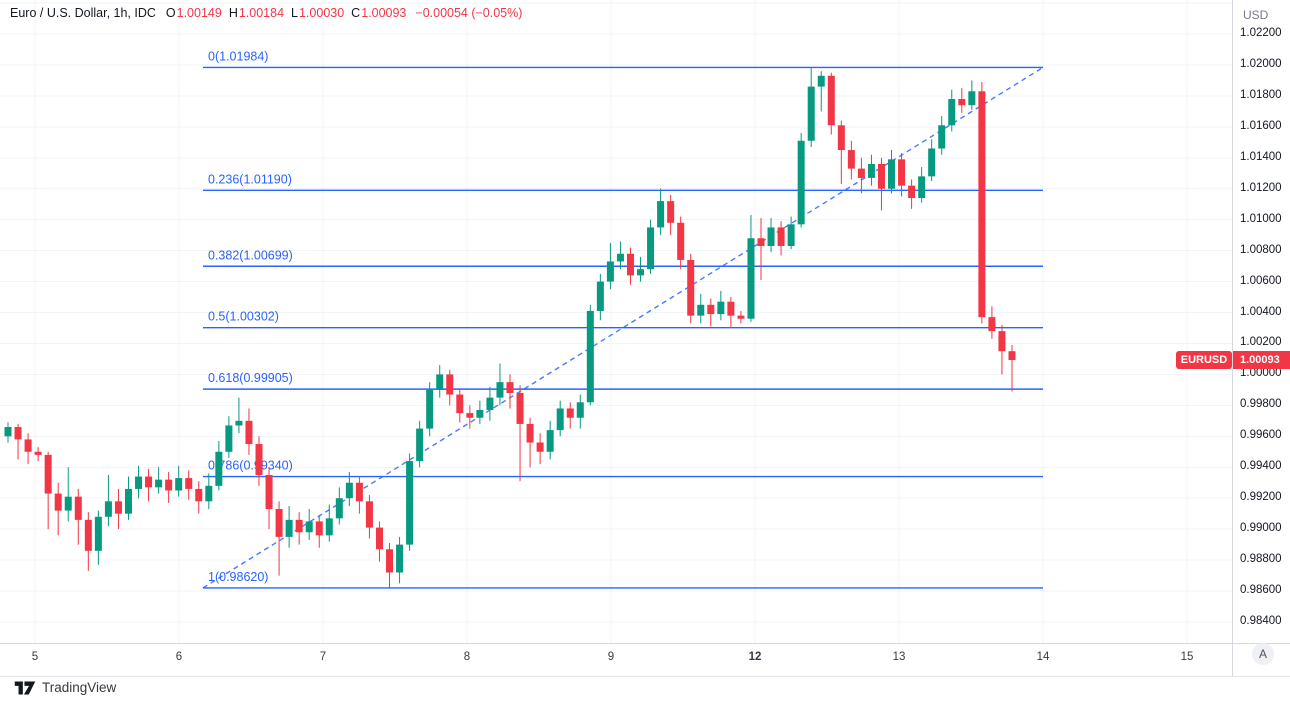 Image resolution: width=1290 pixels, height=702 pixels. I want to click on price-tick-label: 1.01800, so click(1261, 94).